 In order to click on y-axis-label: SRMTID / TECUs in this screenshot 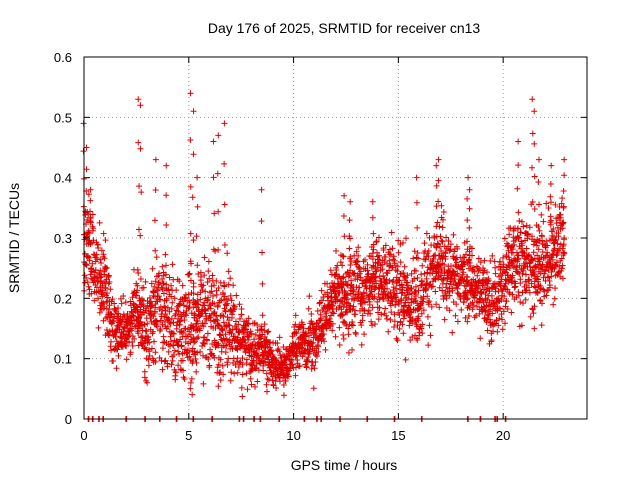, I will do `click(14, 238)`.